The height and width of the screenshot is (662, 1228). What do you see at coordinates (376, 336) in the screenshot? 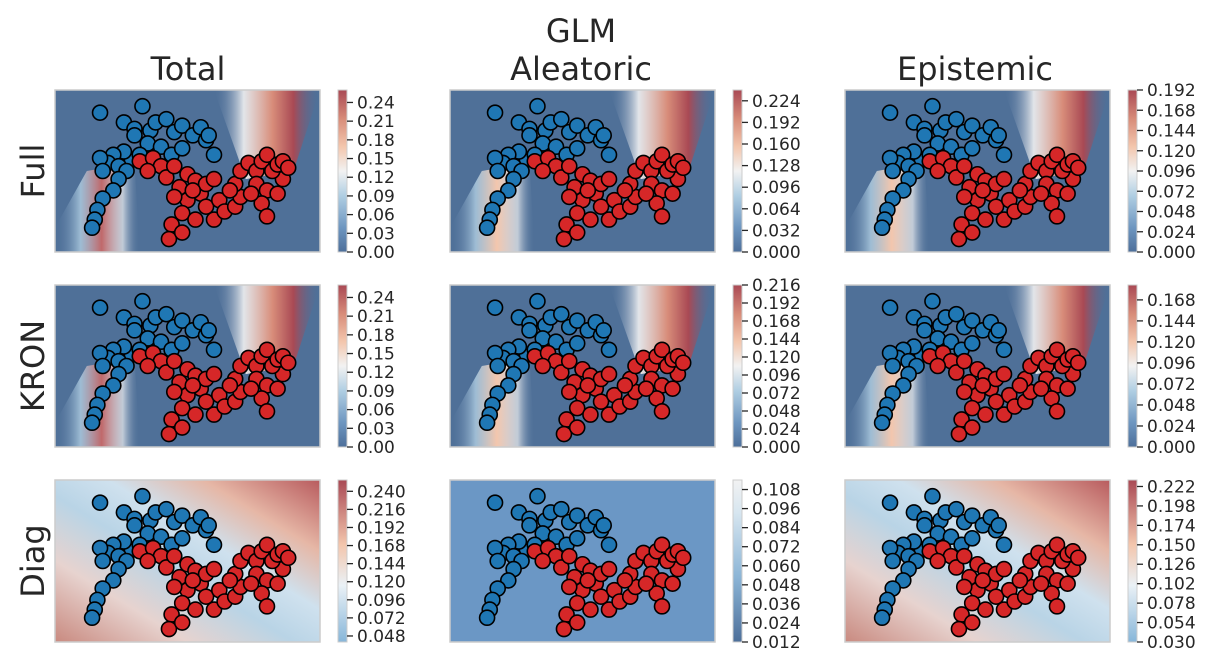
I see `colorbar-tick-label: 0.18` at bounding box center [376, 336].